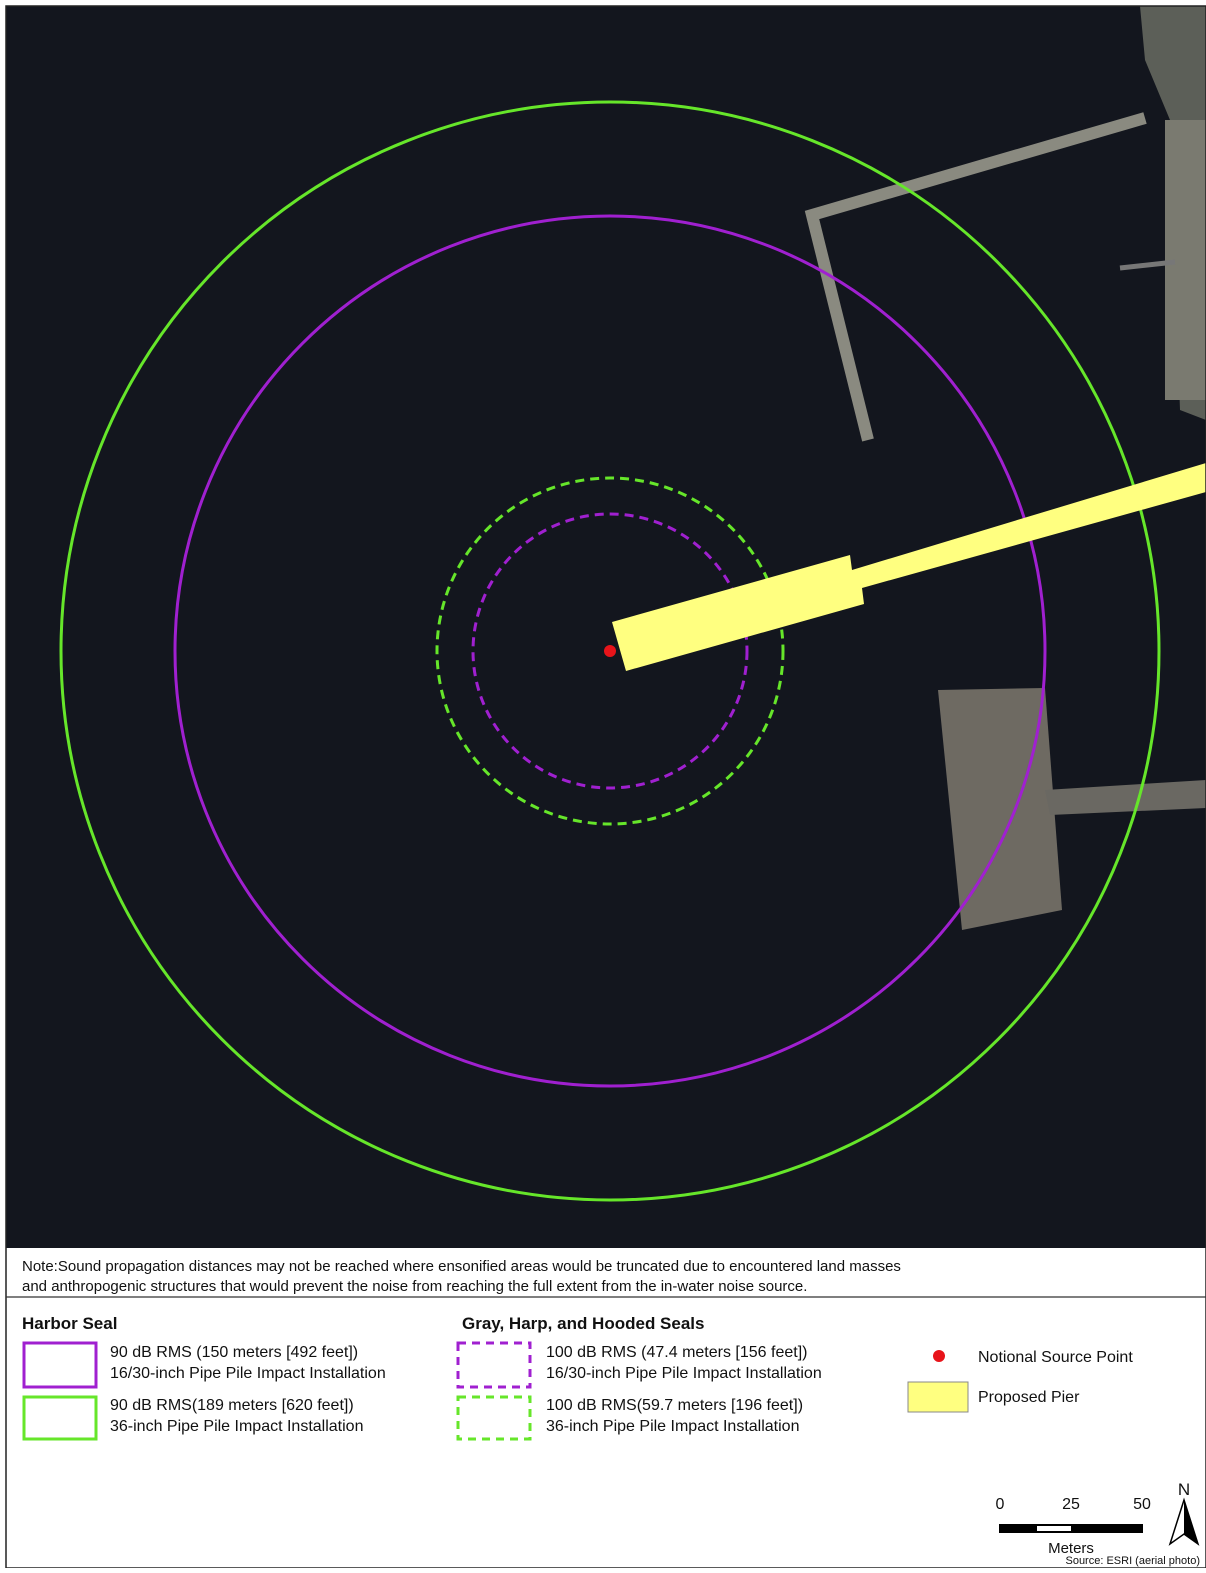 The image size is (1206, 1573). I want to click on other-seals-16-30in-zone, so click(610, 651).